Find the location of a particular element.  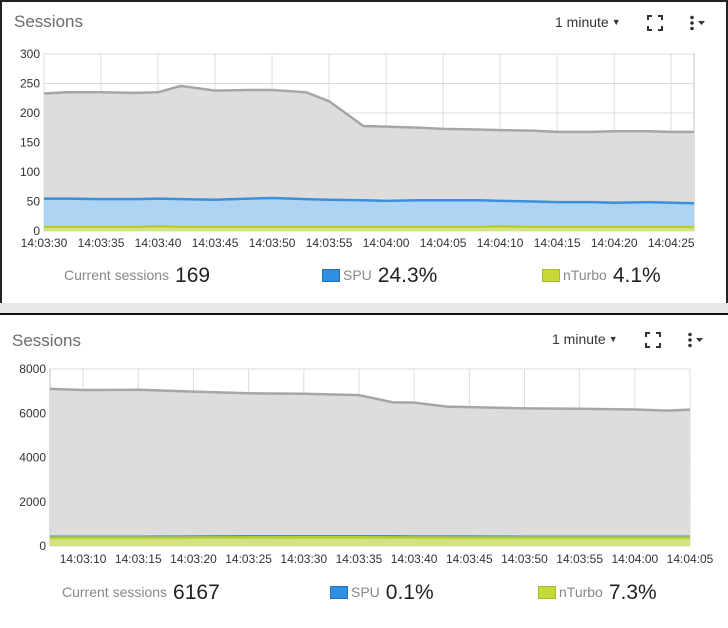

nturbo-stat: nTurbo 4.1% is located at coordinates (601, 276).